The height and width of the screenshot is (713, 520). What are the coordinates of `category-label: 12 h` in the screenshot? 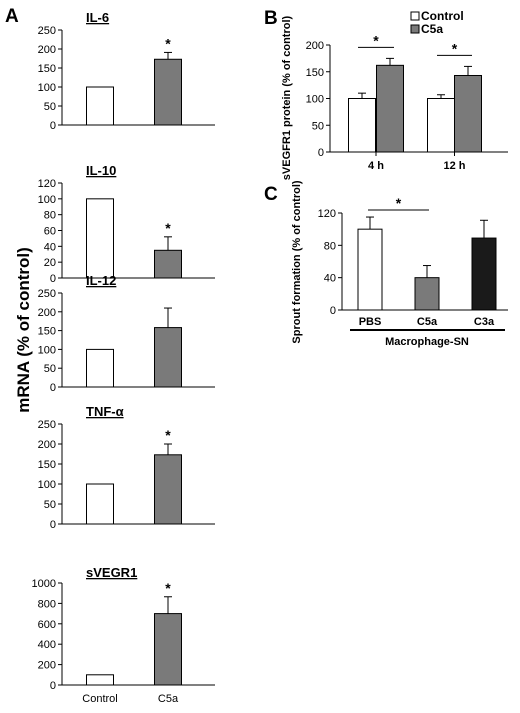 It's located at (454, 166).